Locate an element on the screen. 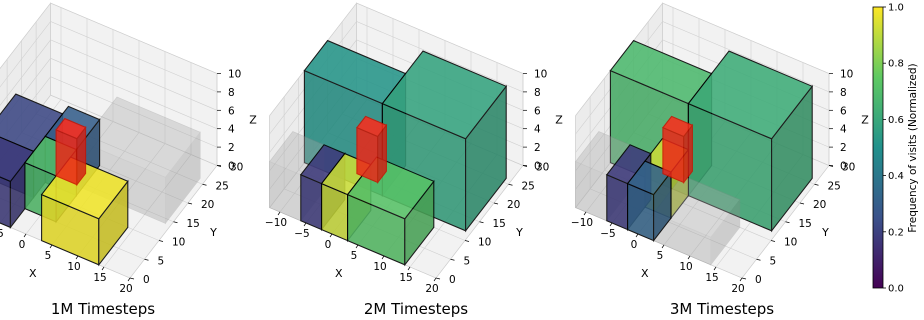 Image resolution: width=924 pixels, height=320 pixels. y-tick-label: 25 is located at coordinates (834, 186).